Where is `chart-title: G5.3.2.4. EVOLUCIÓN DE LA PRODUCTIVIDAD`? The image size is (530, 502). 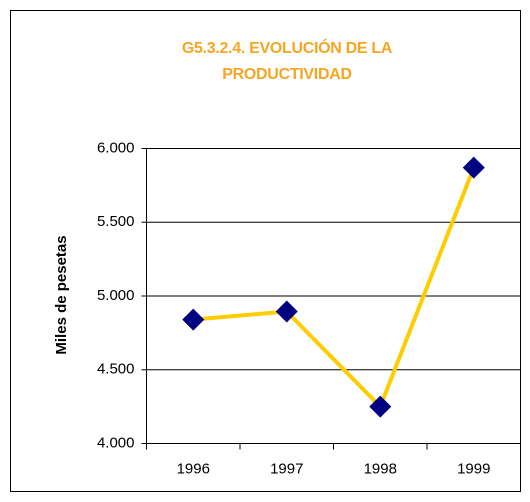
chart-title: G5.3.2.4. EVOLUCIÓN DE LA PRODUCTIVIDAD is located at coordinates (287, 61).